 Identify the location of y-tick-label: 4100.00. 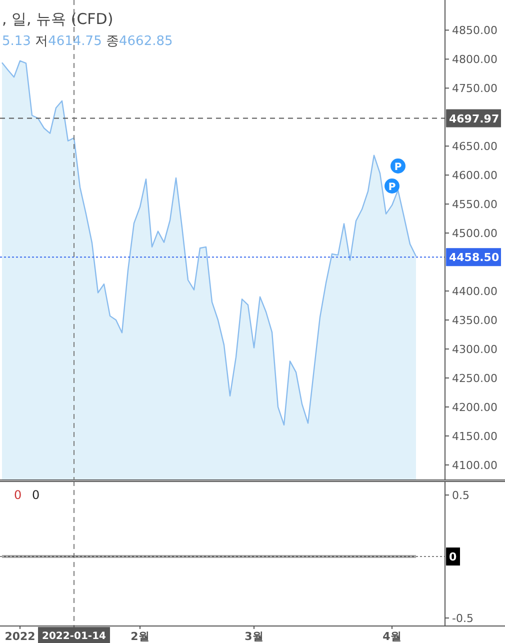
(475, 465).